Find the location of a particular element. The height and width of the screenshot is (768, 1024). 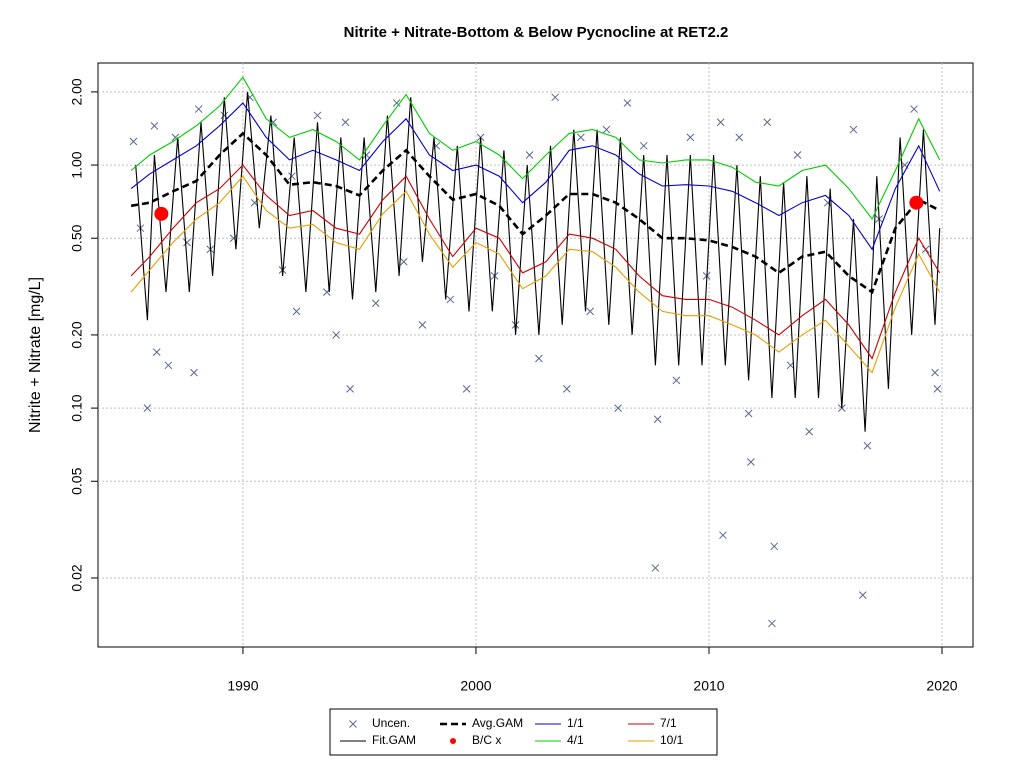

y-tick-label: 1.00 is located at coordinates (77, 164).